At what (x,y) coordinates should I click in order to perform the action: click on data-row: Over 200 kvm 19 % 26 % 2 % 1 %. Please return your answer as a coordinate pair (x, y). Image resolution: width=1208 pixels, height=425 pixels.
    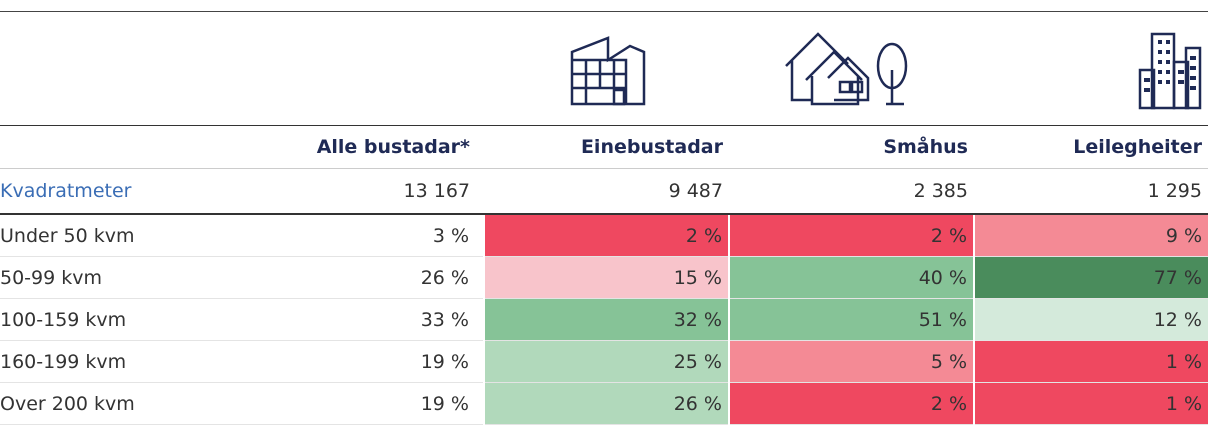
    Looking at the image, I should click on (604, 403).